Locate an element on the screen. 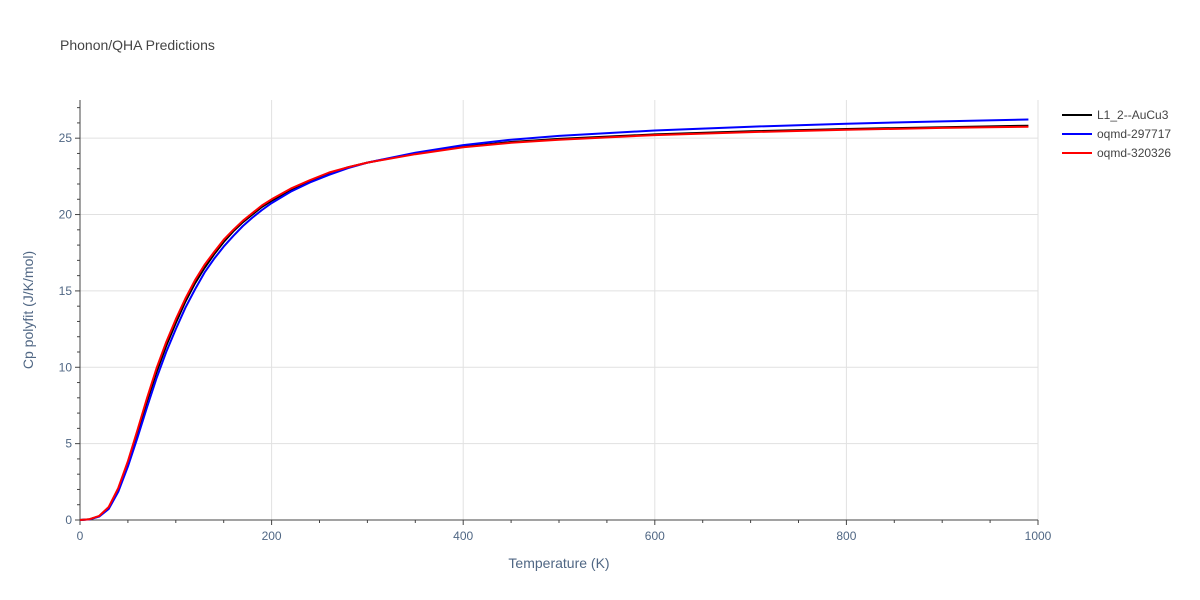 This screenshot has width=1200, height=600. legend-item: oqmd-320326 is located at coordinates (1116, 153).